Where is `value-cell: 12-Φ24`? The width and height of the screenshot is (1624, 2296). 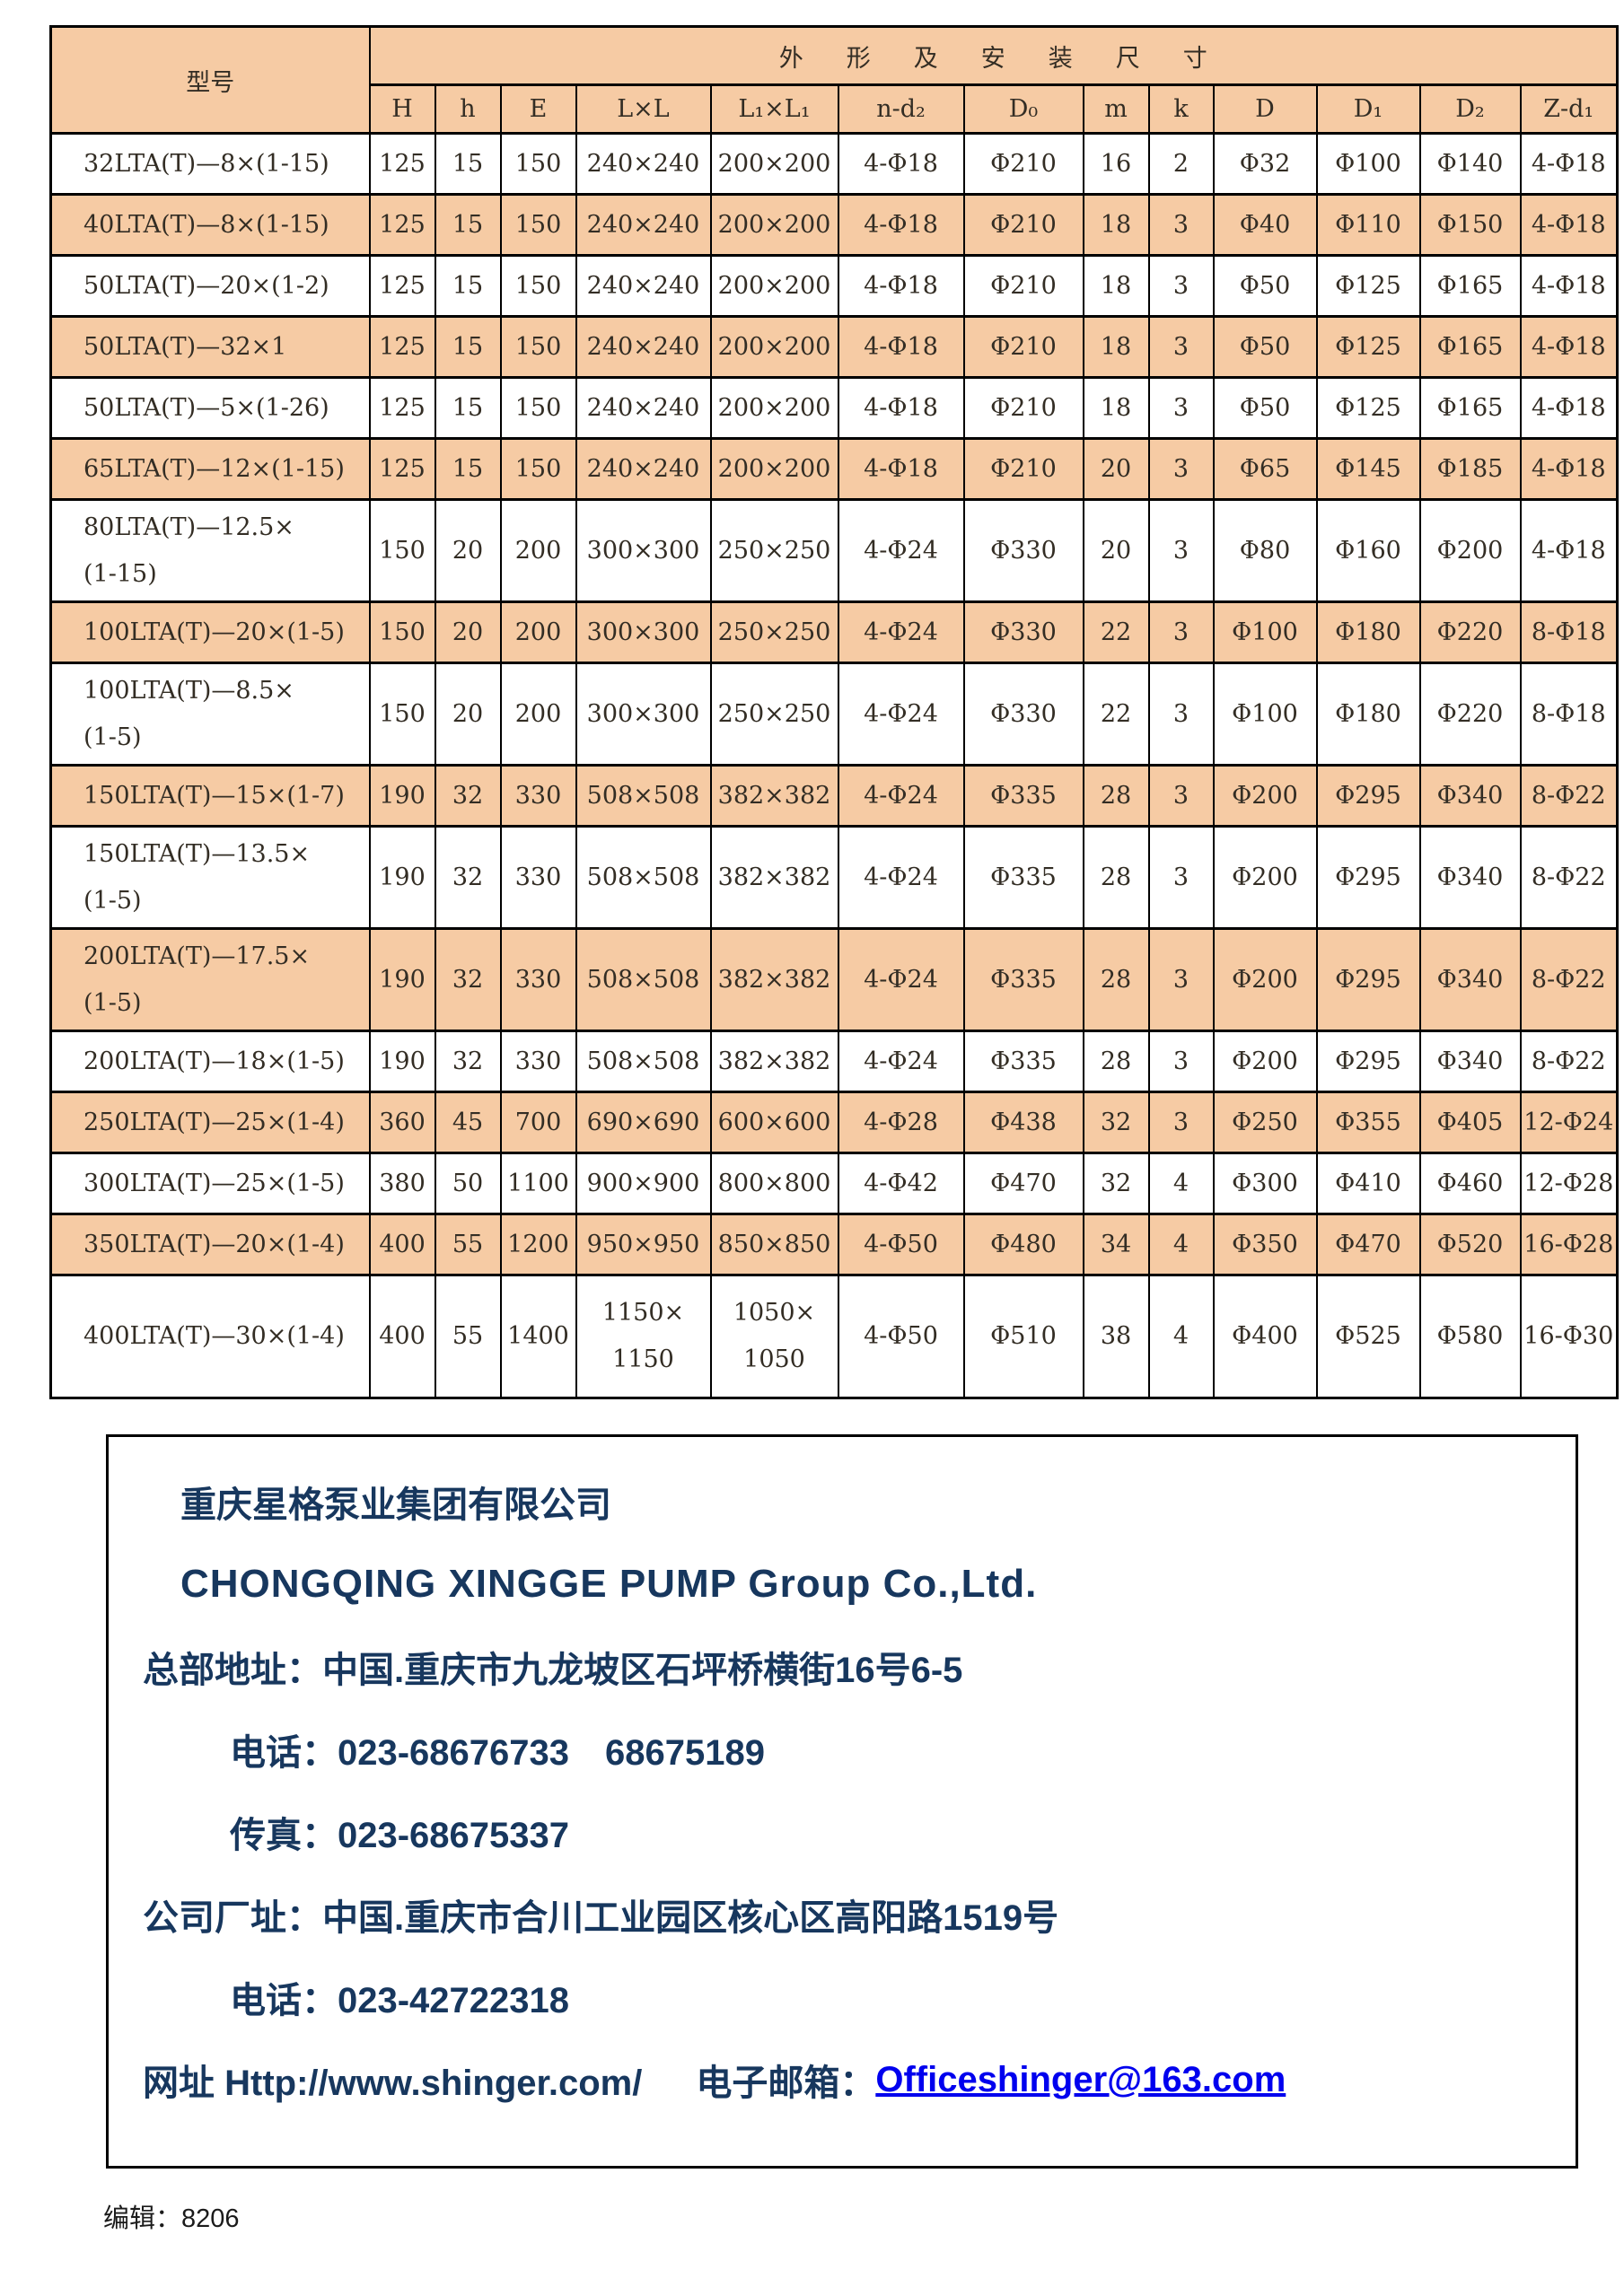
value-cell: 12-Φ24 is located at coordinates (1569, 1122).